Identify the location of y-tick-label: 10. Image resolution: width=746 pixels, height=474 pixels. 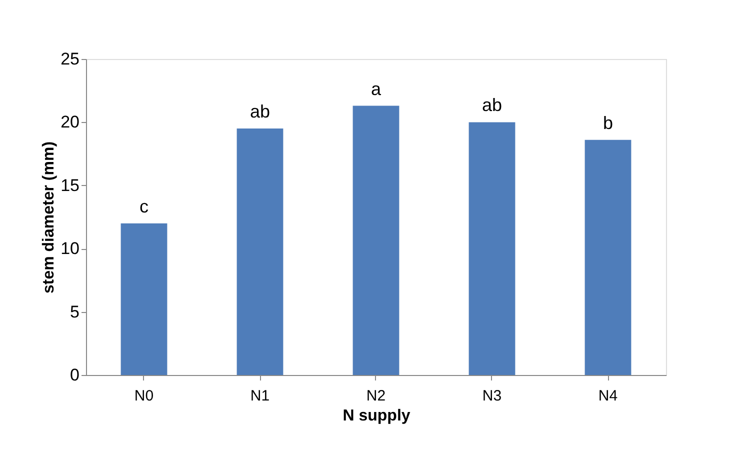
(70, 248).